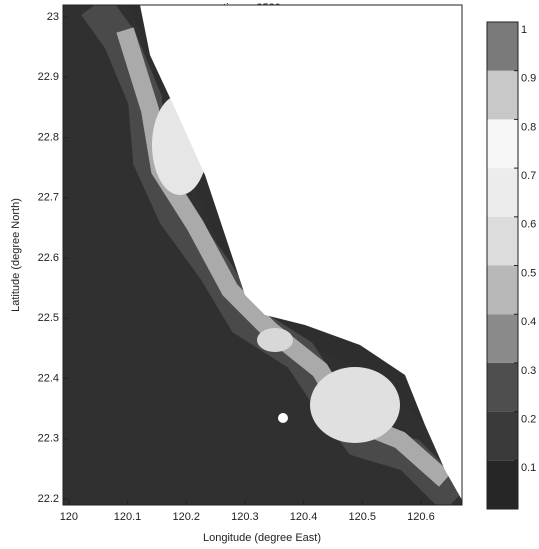  Describe the element at coordinates (528, 127) in the screenshot. I see `colorbar-tick-label: 0.8` at that location.